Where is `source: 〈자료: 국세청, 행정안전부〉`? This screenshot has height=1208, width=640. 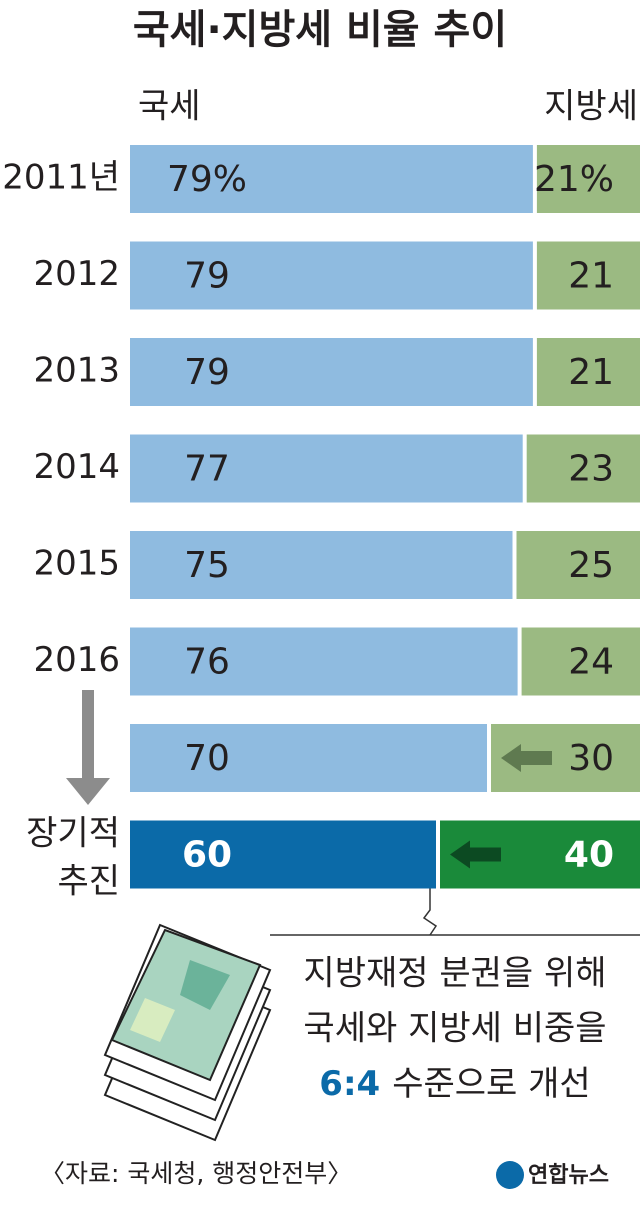
source: 〈자료: 국세청, 행정안전부〉 is located at coordinates (196, 1173).